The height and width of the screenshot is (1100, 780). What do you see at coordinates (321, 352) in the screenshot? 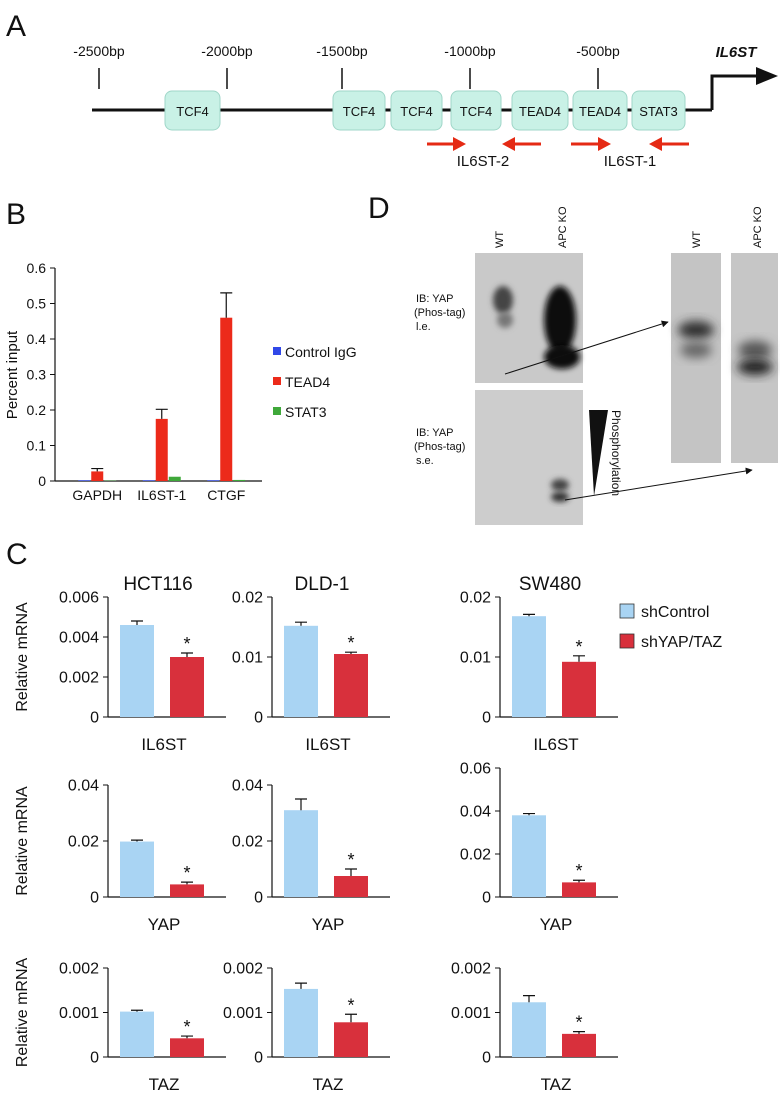
I see `legend-label: Control IgG` at bounding box center [321, 352].